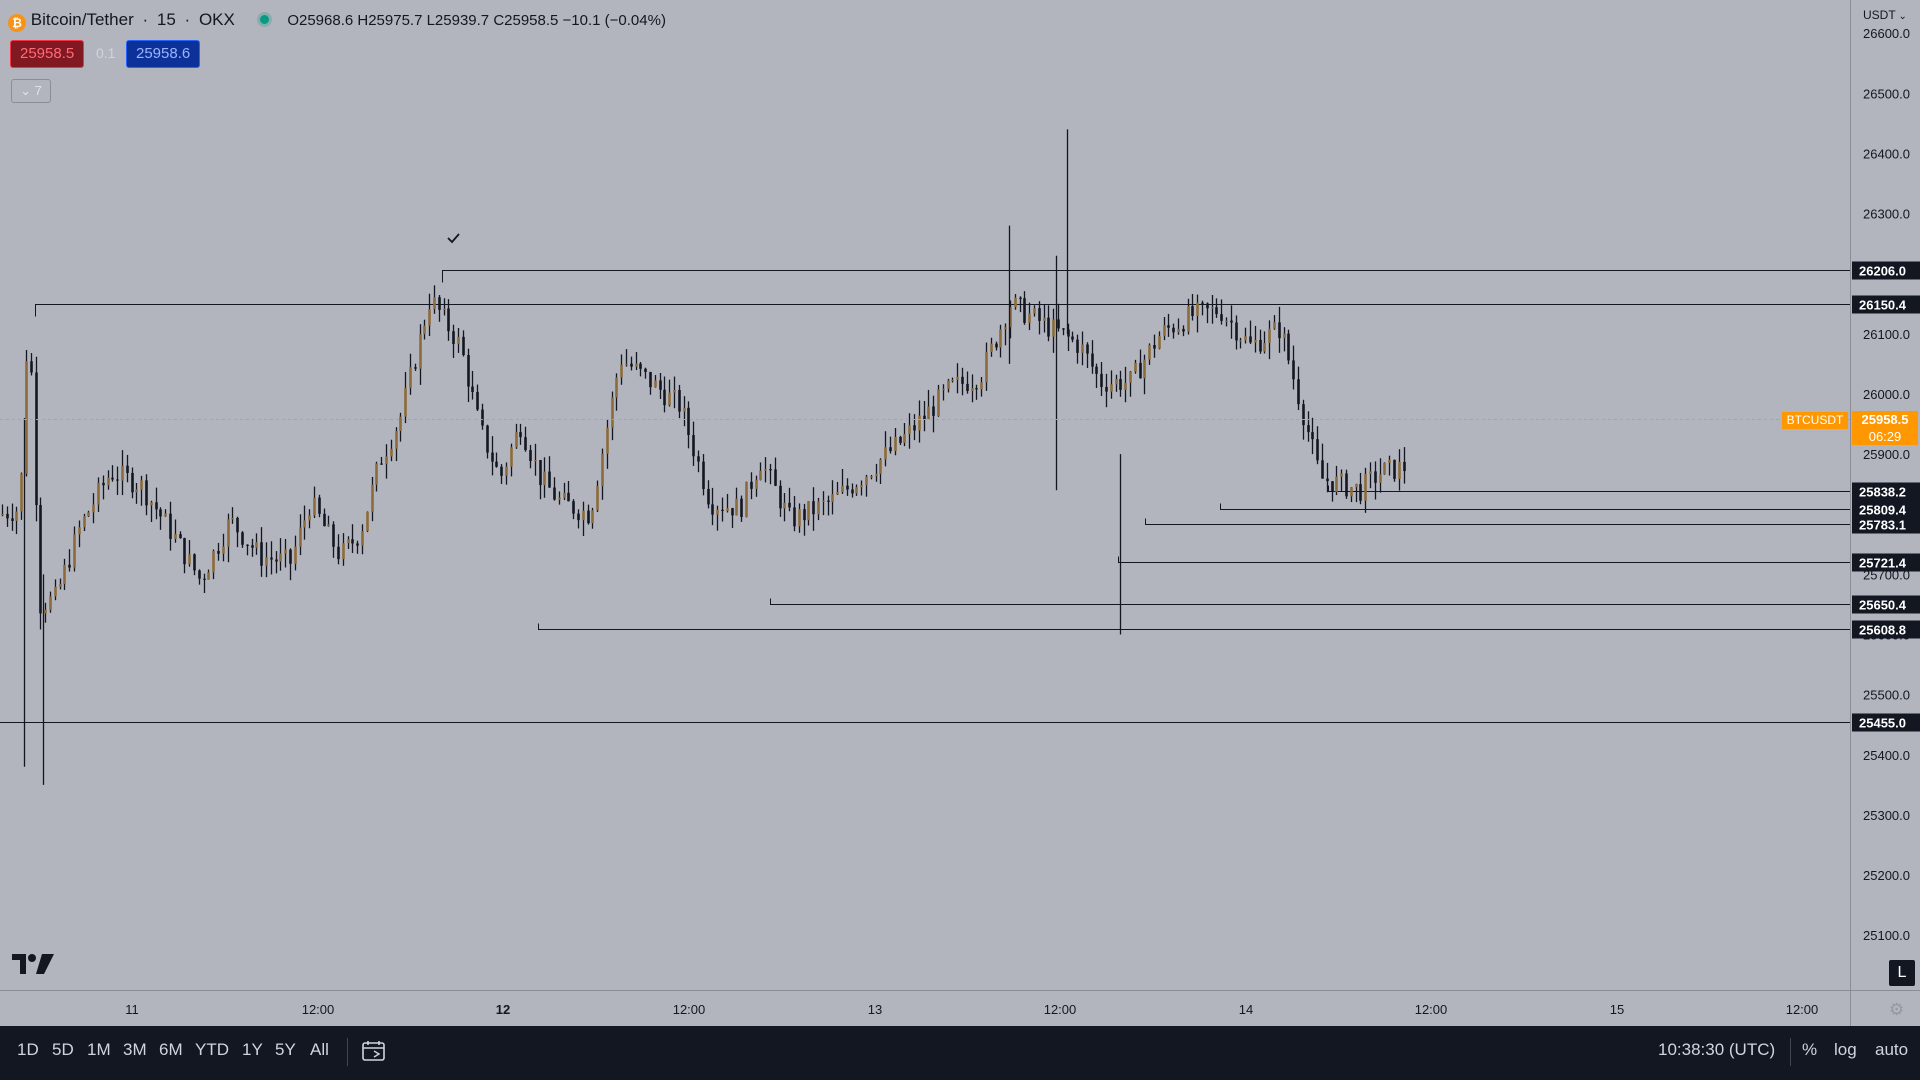 The width and height of the screenshot is (1920, 1080). What do you see at coordinates (82, 19) in the screenshot?
I see `symbol-name: Bitcoin/Tether` at bounding box center [82, 19].